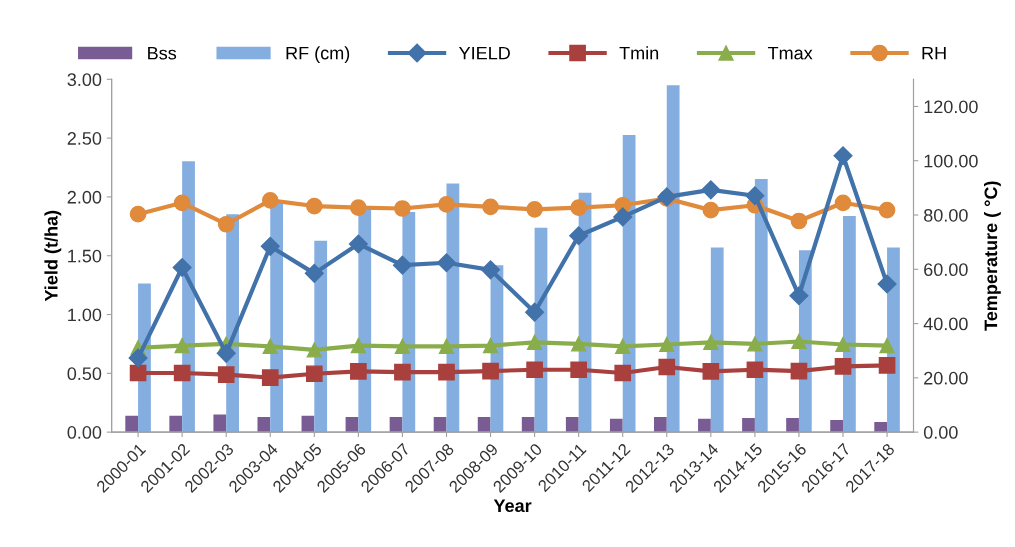 The height and width of the screenshot is (547, 1015). Describe the element at coordinates (946, 215) in the screenshot. I see `y2-tick-label: 80.00` at that location.